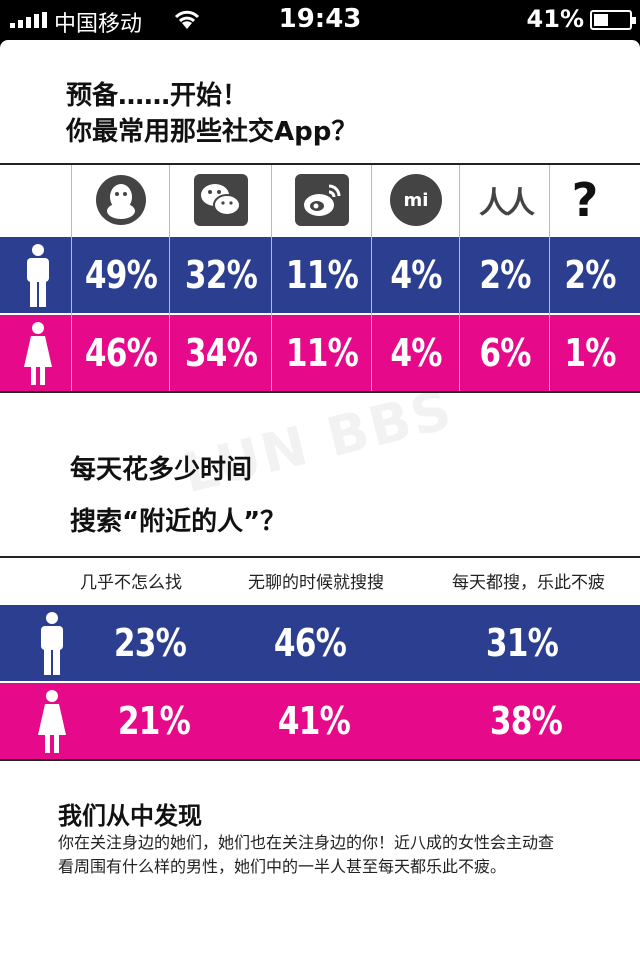  Describe the element at coordinates (526, 721) in the screenshot. I see `female-pct-daily: 38%` at that location.